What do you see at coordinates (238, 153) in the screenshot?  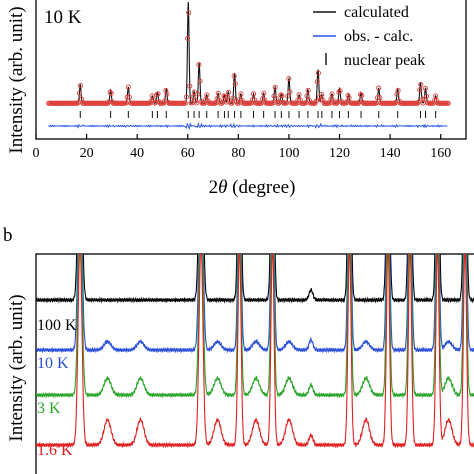 I see `x-tick-label: 80` at bounding box center [238, 153].